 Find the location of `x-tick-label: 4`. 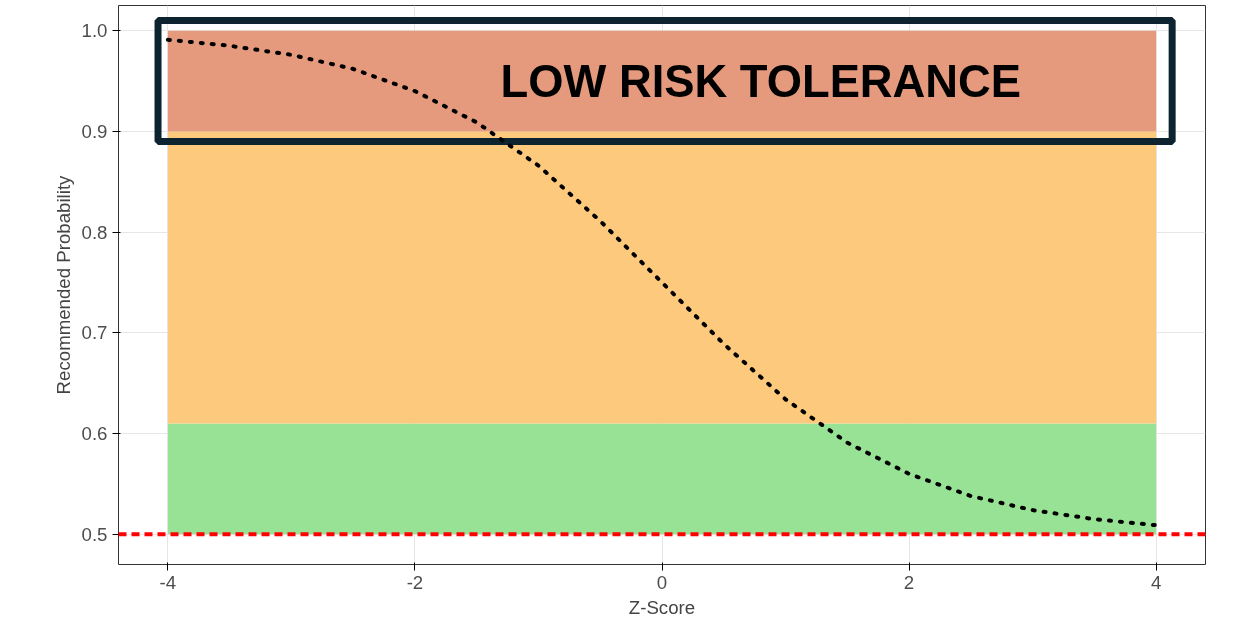

x-tick-label: 4 is located at coordinates (1156, 582).